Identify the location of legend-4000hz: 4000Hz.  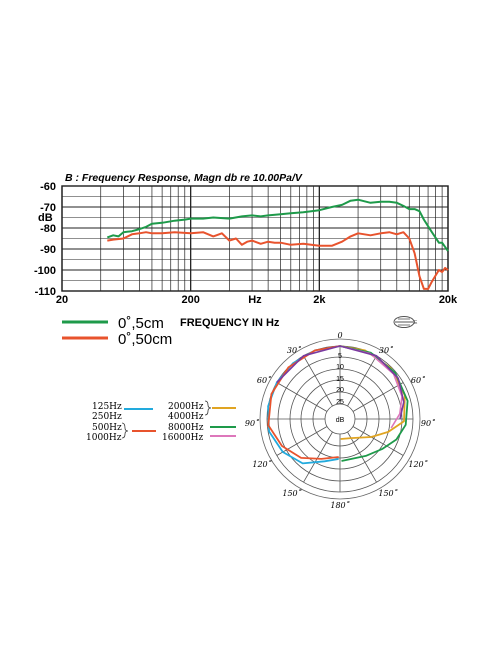
(186, 417).